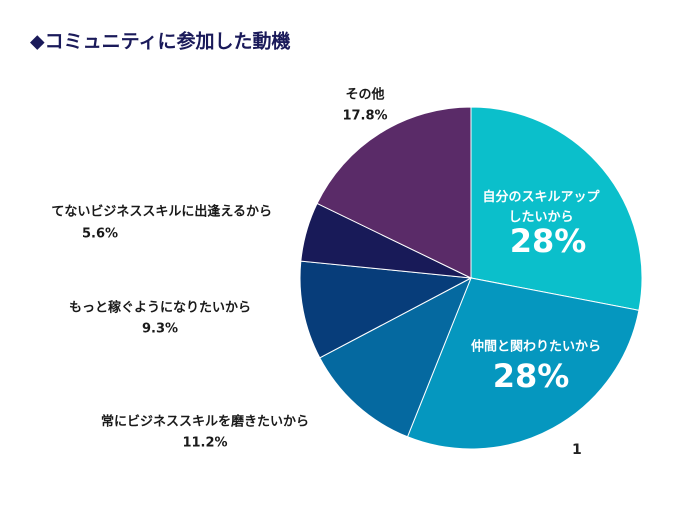 The height and width of the screenshot is (525, 700). What do you see at coordinates (577, 450) in the screenshot?
I see `footnote: 1` at bounding box center [577, 450].